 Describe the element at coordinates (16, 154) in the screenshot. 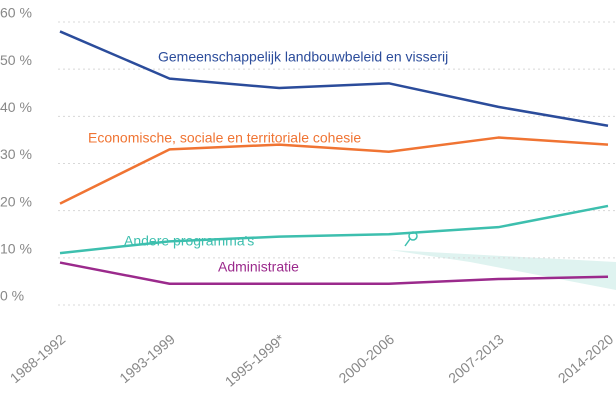

I see `y-tick-label: 30 %` at that location.